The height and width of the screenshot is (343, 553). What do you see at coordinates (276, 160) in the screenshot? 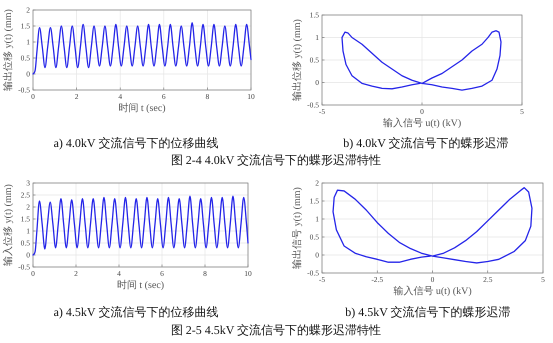
I see `caption: 图 2-4 4.0kV 交流信号下的蝶形迟滞特性` at bounding box center [276, 160].